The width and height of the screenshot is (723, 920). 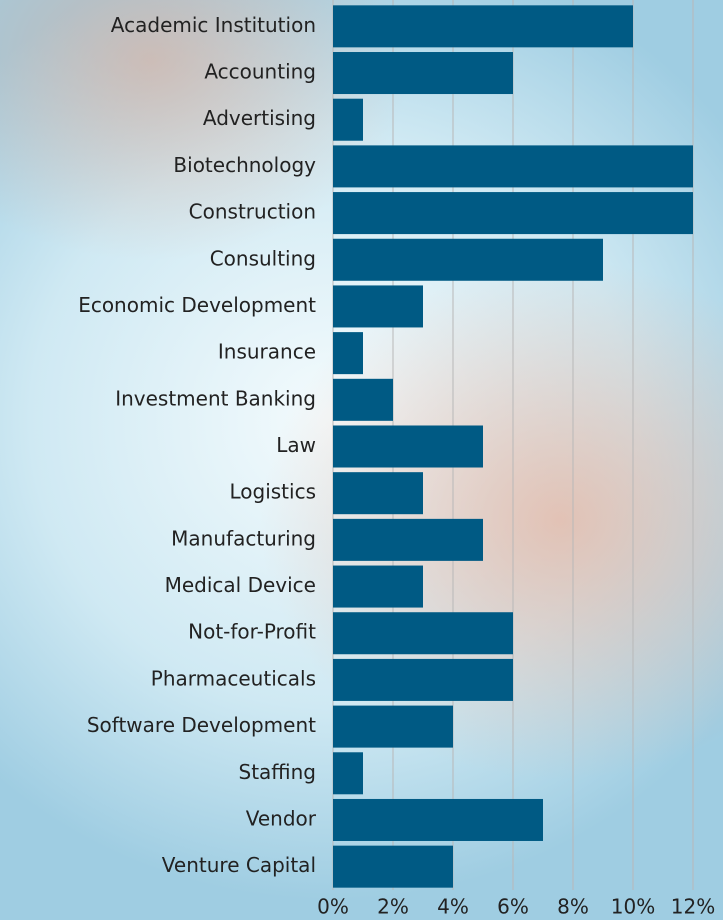 I want to click on y-tick-label: Venture Capital, so click(x=239, y=865).